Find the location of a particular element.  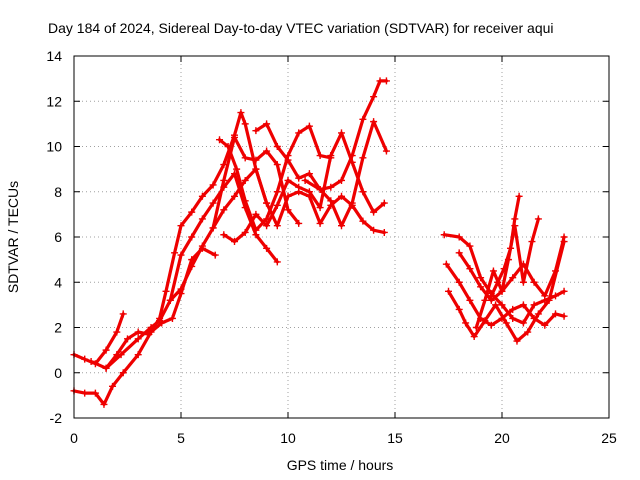

y-axis-label: SDTVAR / TECUs is located at coordinates (13, 237).